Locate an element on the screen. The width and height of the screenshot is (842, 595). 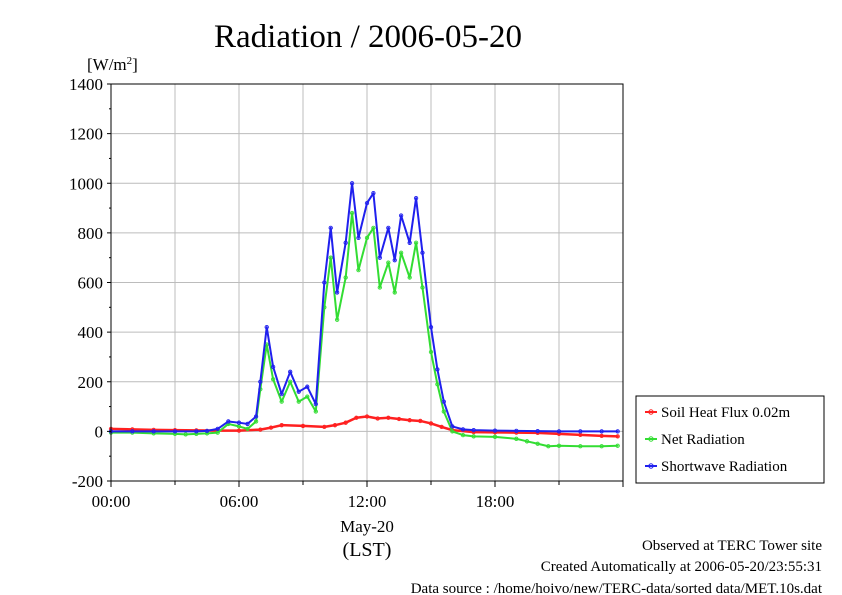
x-tick-label: 00:00 is located at coordinates (111, 501).